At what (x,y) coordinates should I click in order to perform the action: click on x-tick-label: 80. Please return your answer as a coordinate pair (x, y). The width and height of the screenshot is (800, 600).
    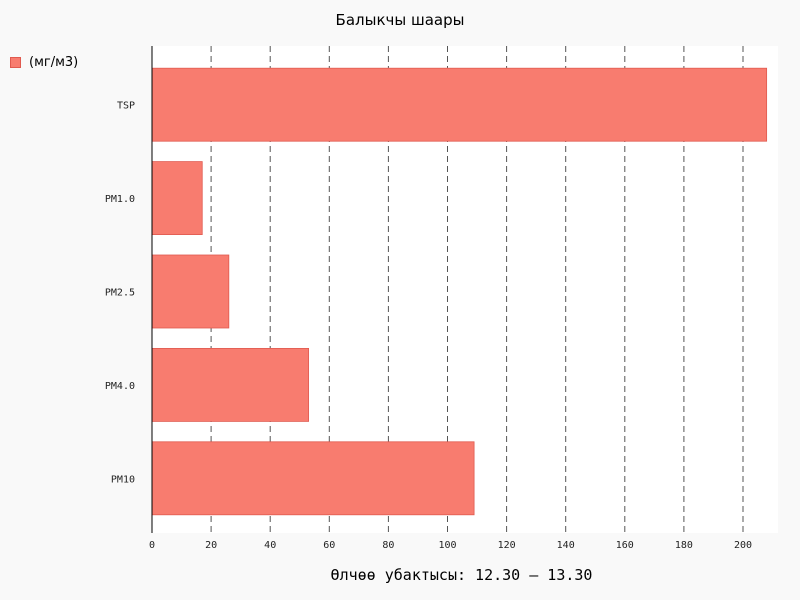
    Looking at the image, I should click on (388, 545).